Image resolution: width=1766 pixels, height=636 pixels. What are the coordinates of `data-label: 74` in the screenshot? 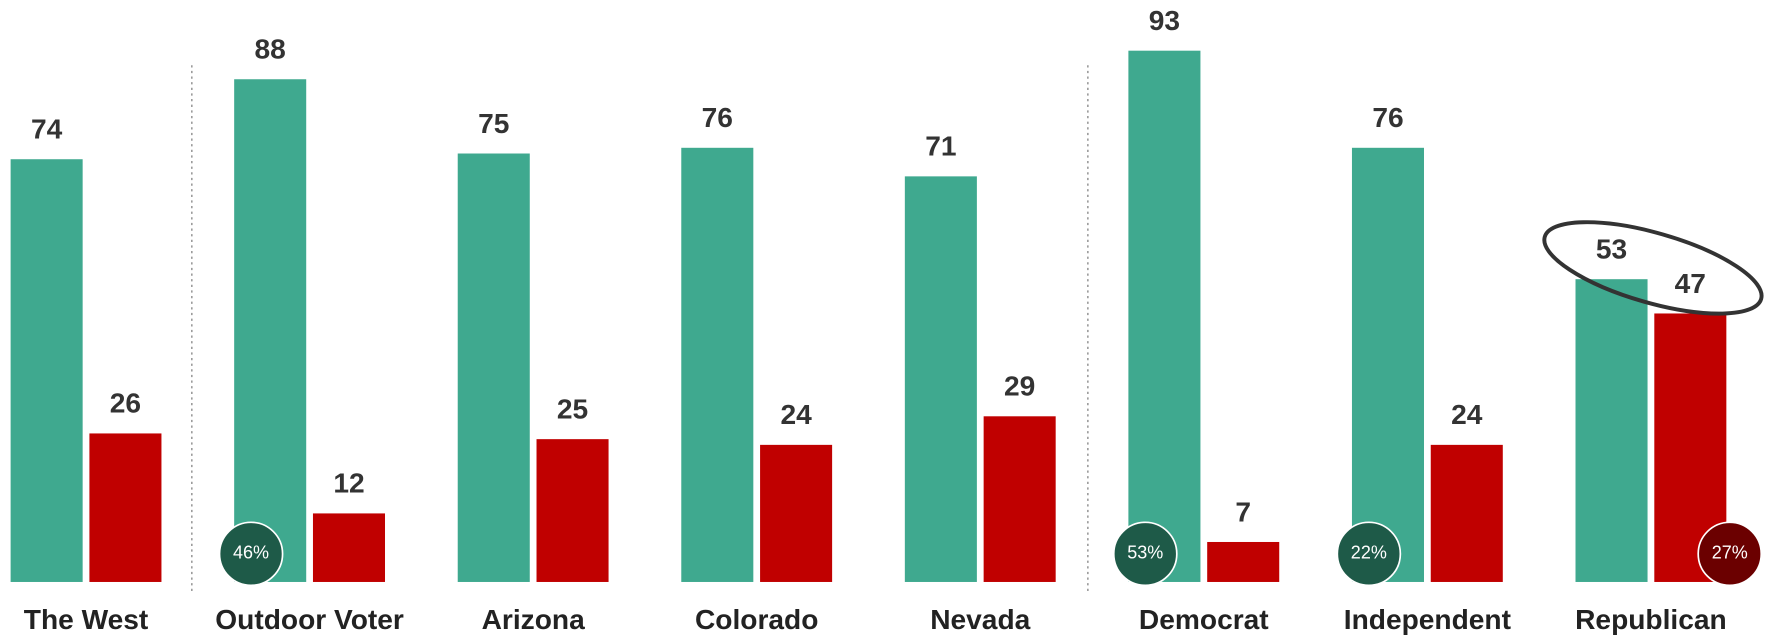 It's located at (47, 129).